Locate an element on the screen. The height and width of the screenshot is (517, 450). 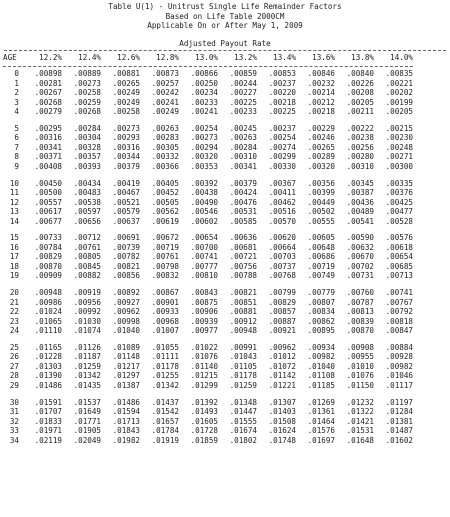
factor-cell: .00818 is located at coordinates (399, 321).